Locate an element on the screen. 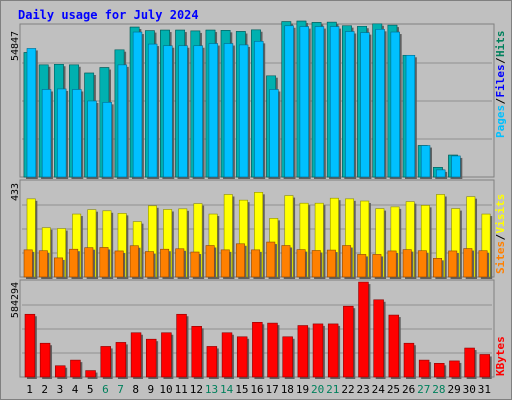 The width and height of the screenshot is (512, 405). max-label-visits: 433 is located at coordinates (15, 192).